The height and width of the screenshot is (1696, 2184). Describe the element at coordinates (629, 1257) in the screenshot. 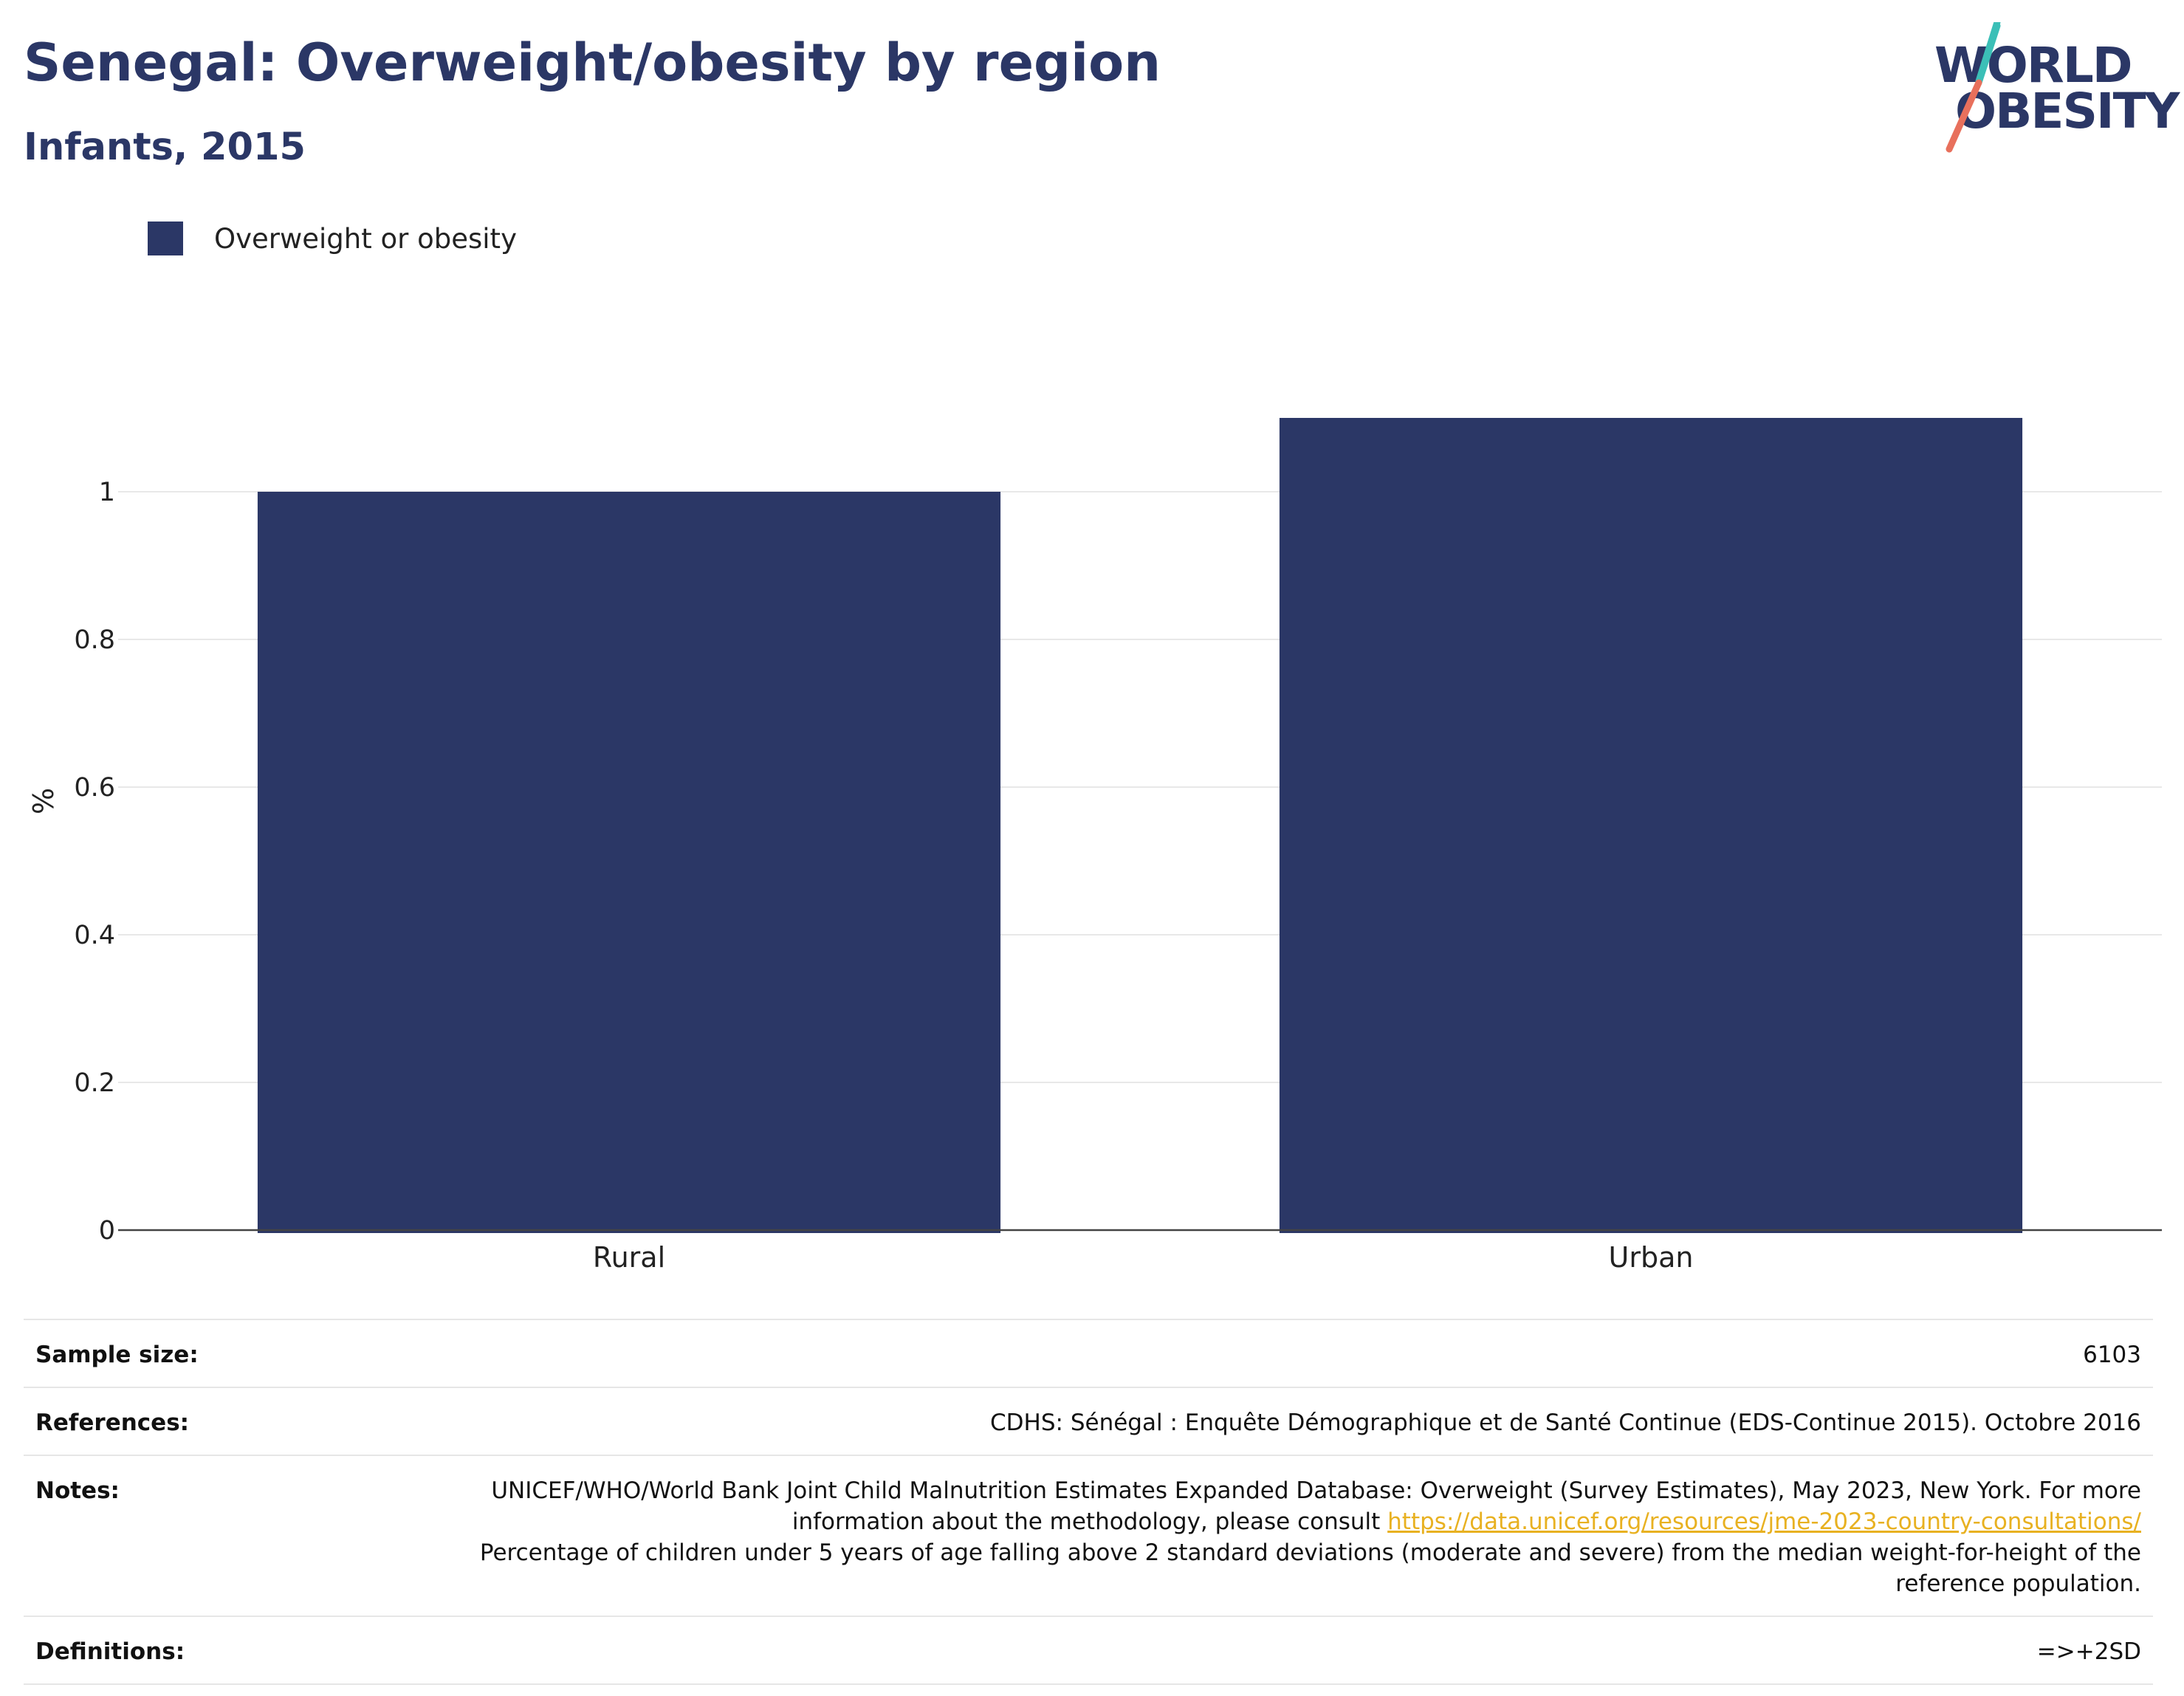

I see `x-tick-label: Rural` at that location.